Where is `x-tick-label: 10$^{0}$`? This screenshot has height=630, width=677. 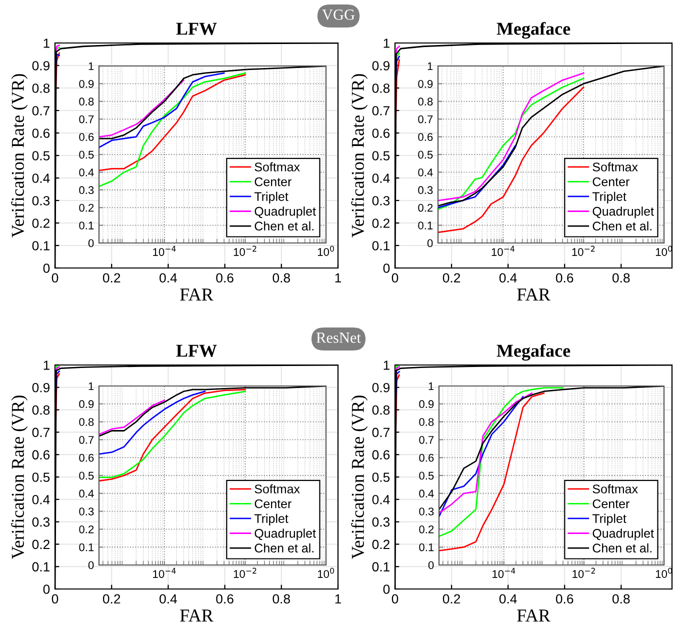
x-tick-label: 10$^{0}$ is located at coordinates (326, 251).